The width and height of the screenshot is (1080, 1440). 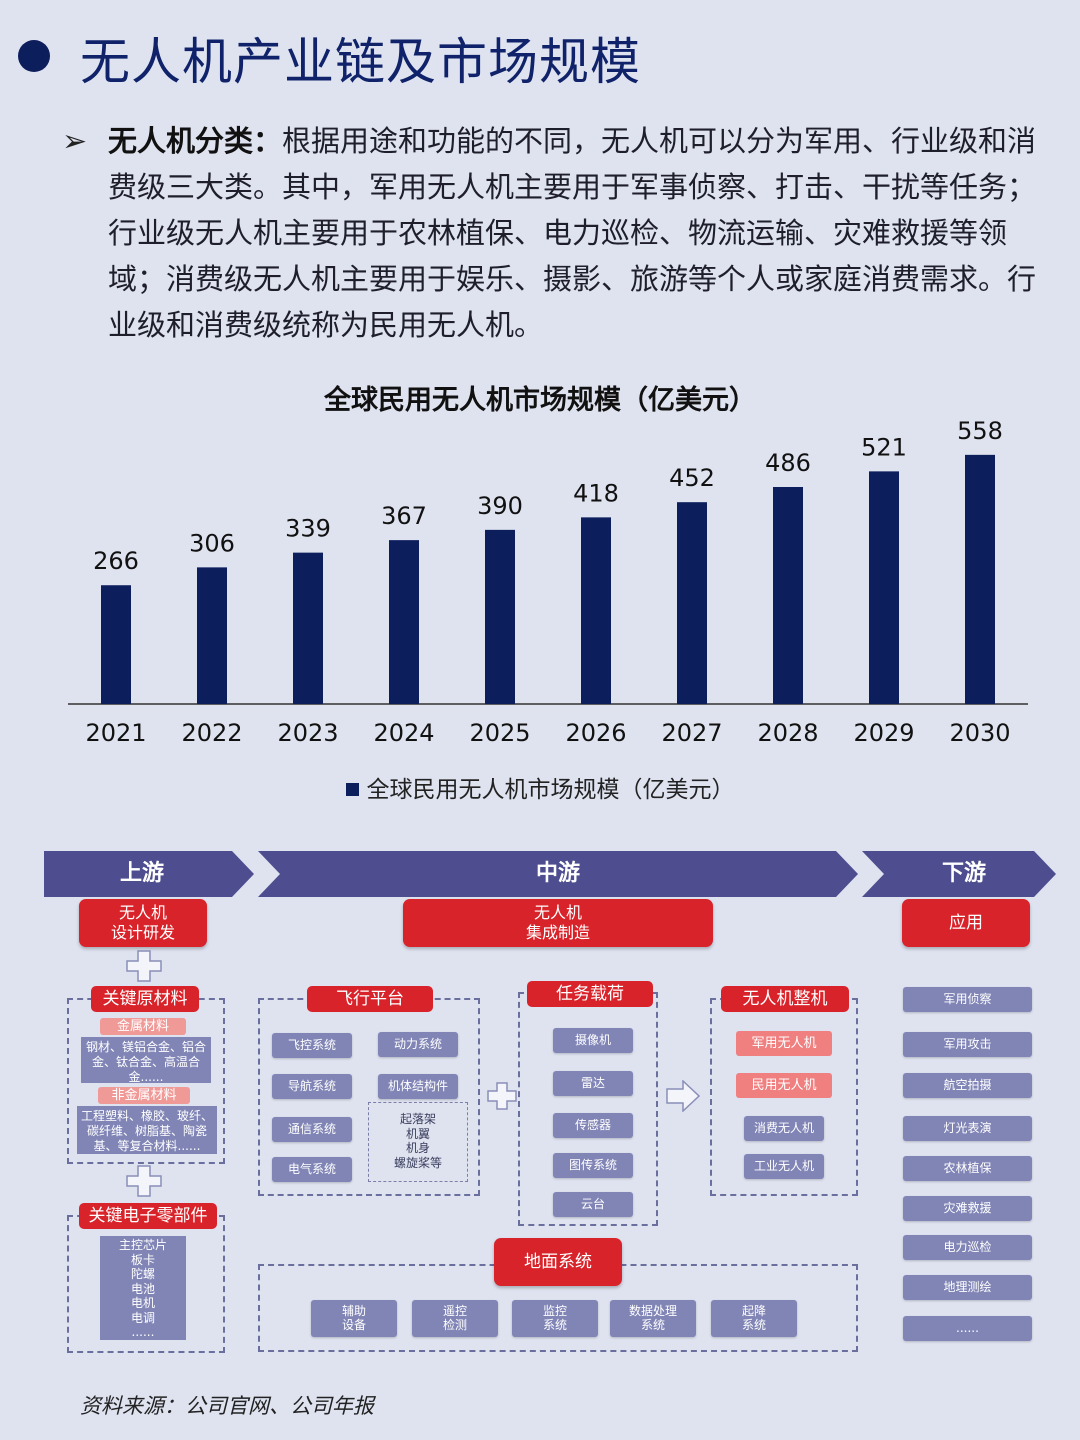 I want to click on ground-item-box: 辅助 设备, so click(x=354, y=1318).